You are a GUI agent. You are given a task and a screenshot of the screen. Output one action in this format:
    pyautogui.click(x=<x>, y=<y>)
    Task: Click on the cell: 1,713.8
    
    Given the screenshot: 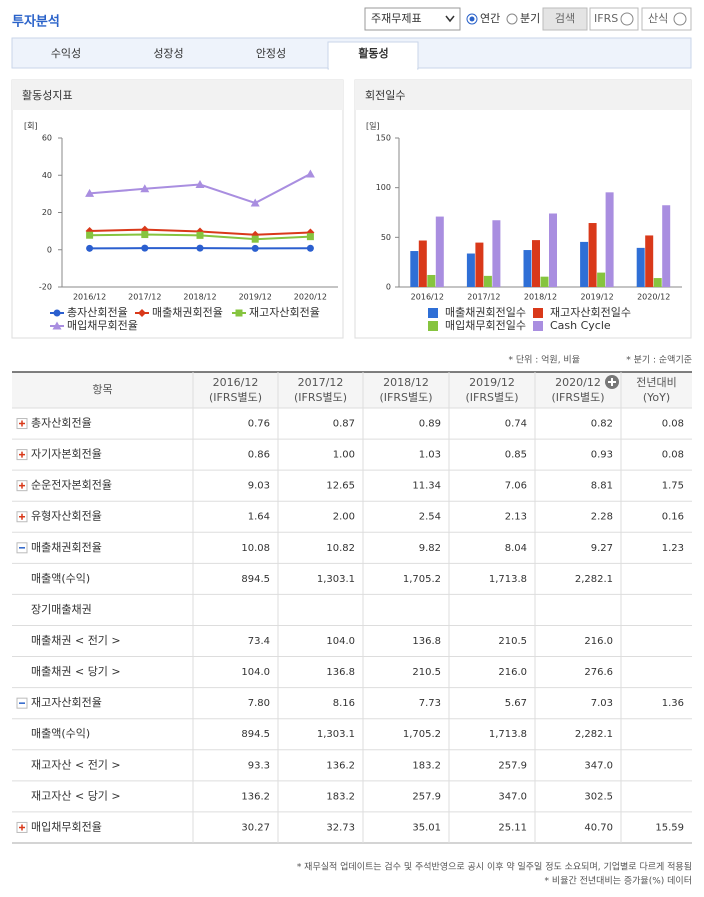 What is the action you would take?
    pyautogui.click(x=508, y=579)
    